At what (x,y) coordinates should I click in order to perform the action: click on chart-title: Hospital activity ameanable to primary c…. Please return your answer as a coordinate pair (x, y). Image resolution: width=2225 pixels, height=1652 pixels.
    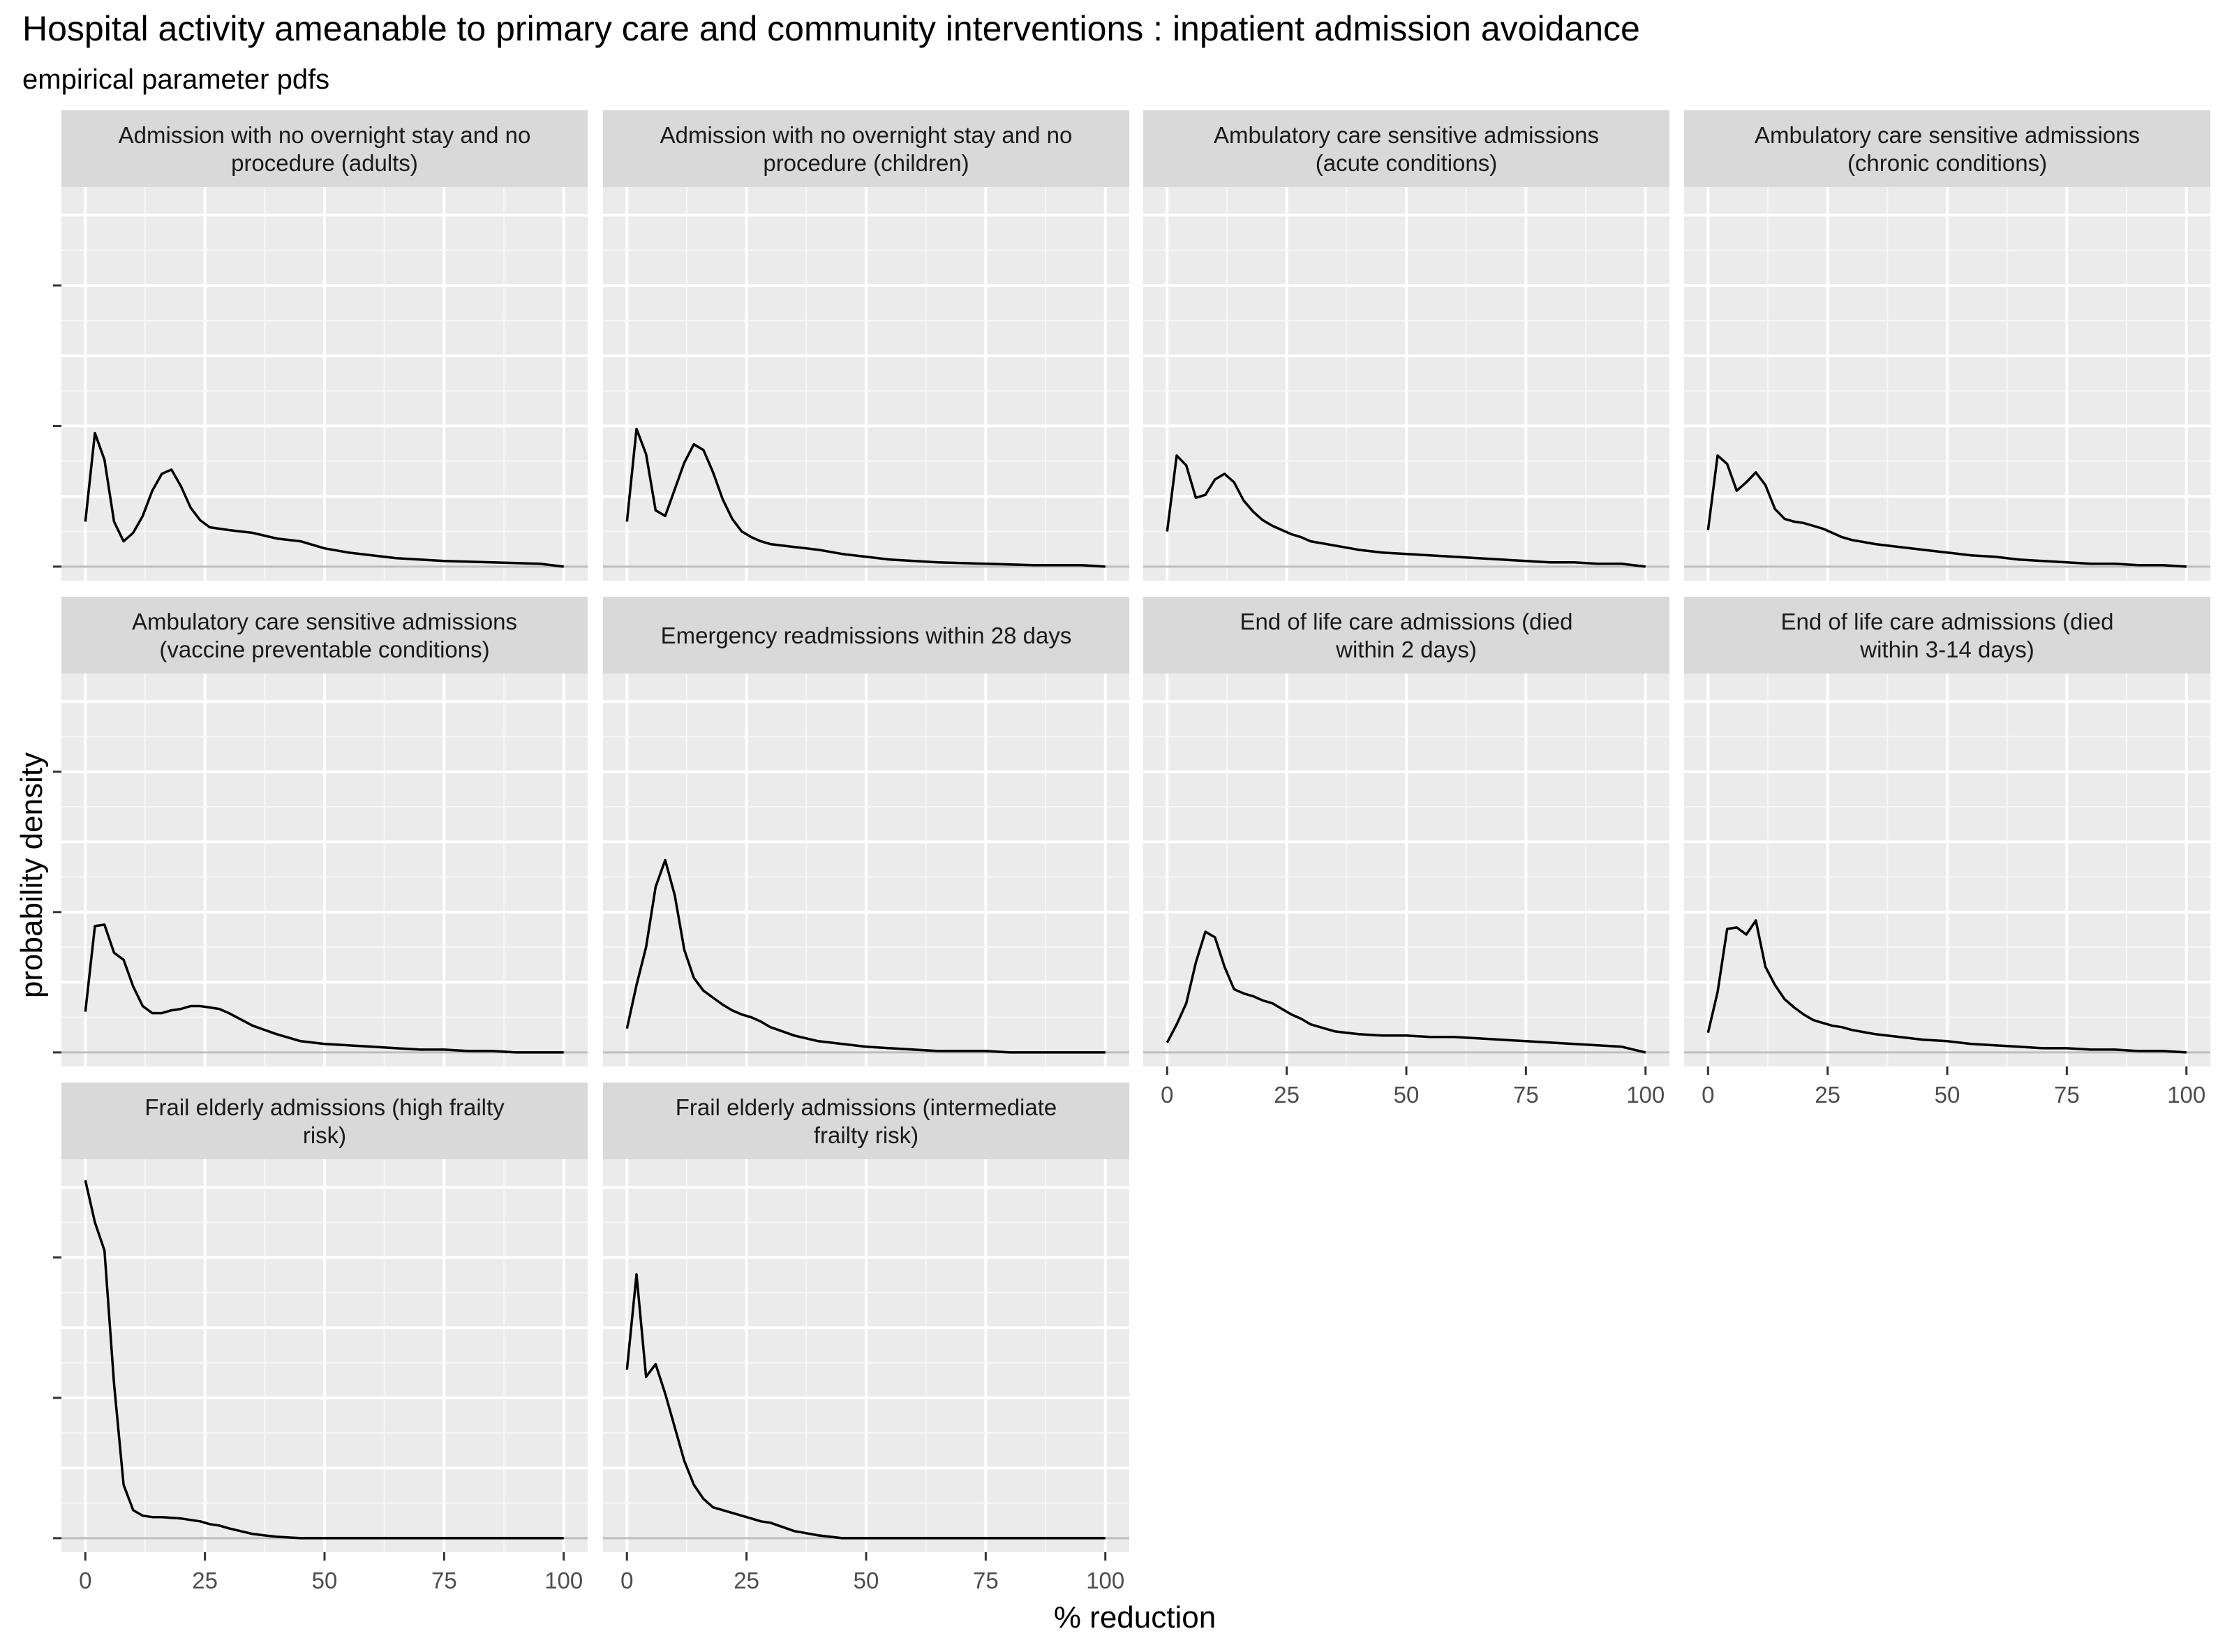
    Looking at the image, I should click on (831, 28).